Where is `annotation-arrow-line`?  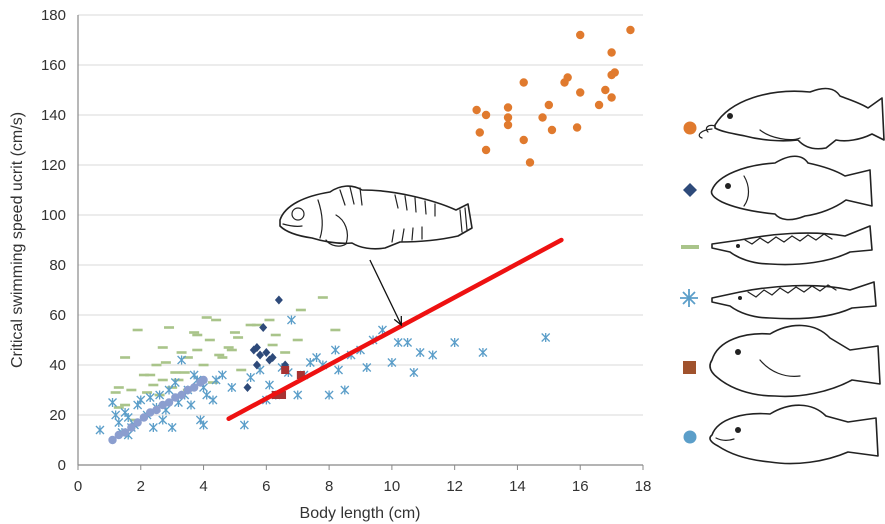
annotation-arrow-line is located at coordinates (385, 292).